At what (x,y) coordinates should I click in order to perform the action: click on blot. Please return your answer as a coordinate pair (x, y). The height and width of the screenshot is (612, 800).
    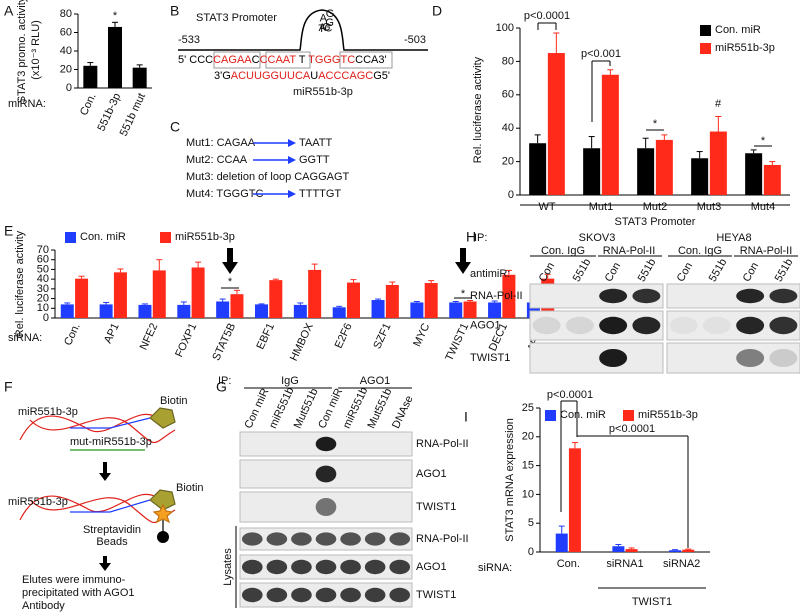
    Looking at the image, I should click on (733, 358).